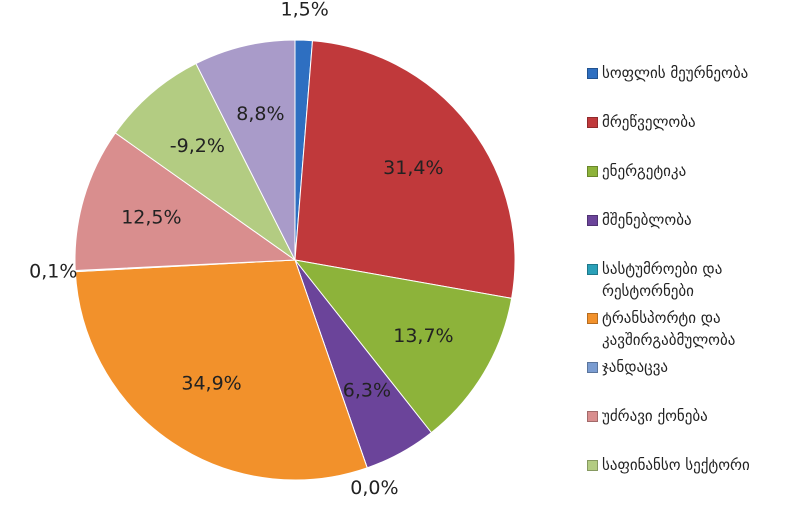 The width and height of the screenshot is (809, 514). Describe the element at coordinates (423, 336) in the screenshot. I see `data-label: 13,7%` at that location.